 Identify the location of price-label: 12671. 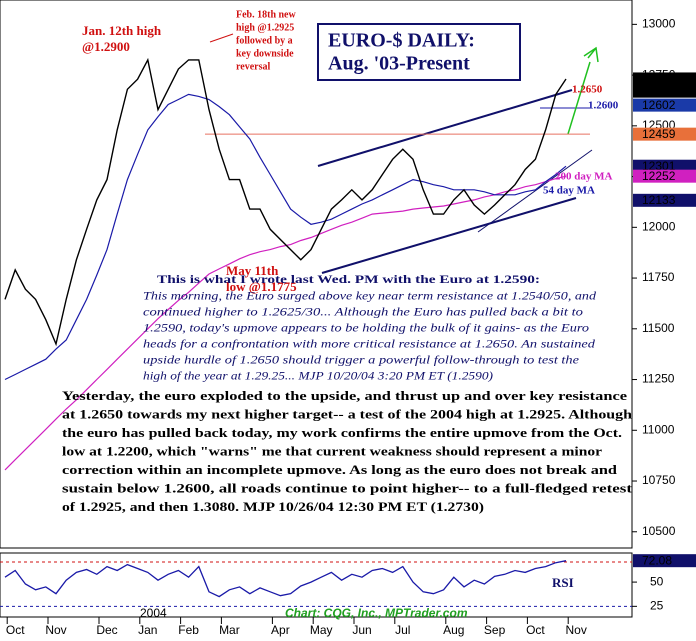
(659, 91).